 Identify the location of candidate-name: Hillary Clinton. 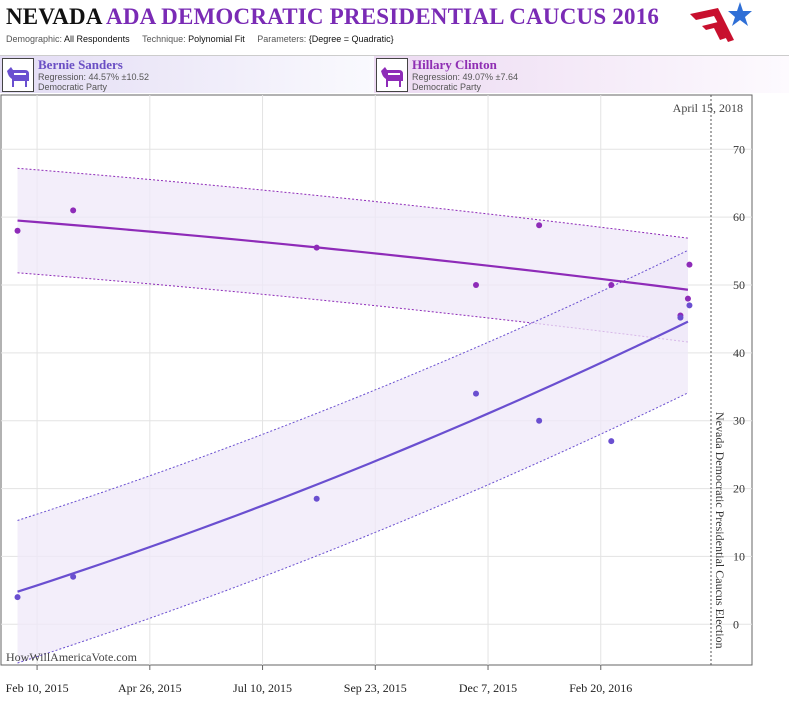
(454, 64).